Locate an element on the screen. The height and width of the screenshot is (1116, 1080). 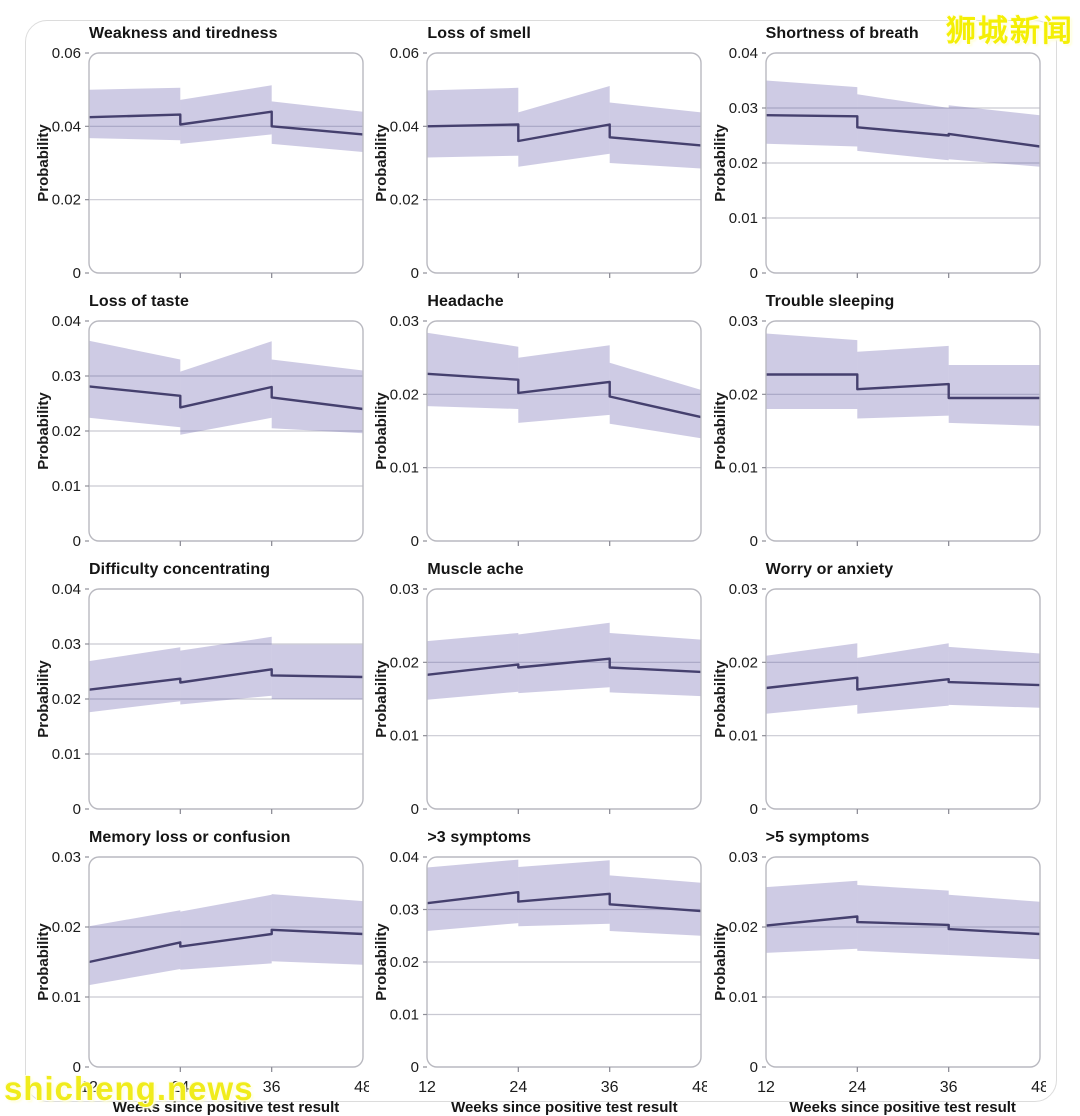
chart-title: Difficulty concentrating is located at coordinates (180, 569).